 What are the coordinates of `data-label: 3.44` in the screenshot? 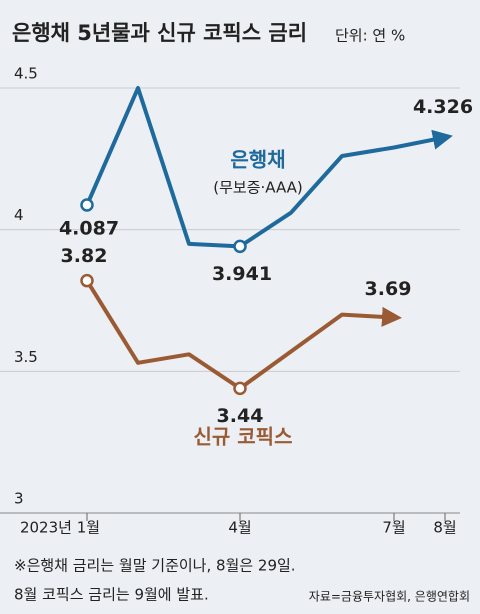 It's located at (240, 416).